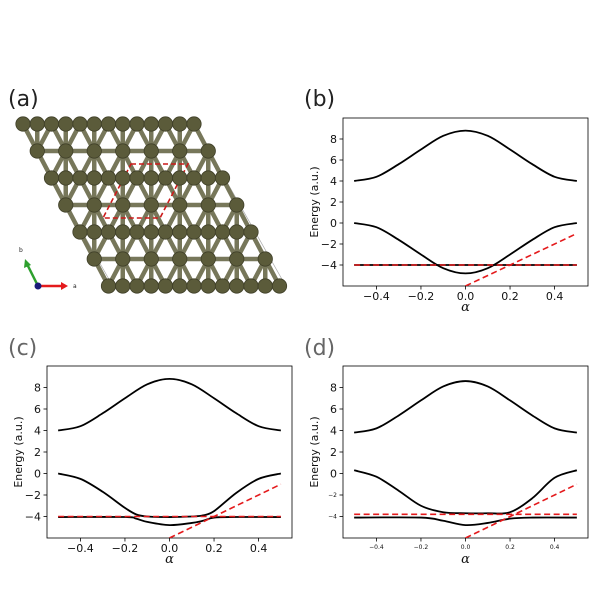 This screenshot has width=598, height=598. What do you see at coordinates (314, 451) in the screenshot?
I see `y-axis-label: Energy (a.u.)` at bounding box center [314, 451].